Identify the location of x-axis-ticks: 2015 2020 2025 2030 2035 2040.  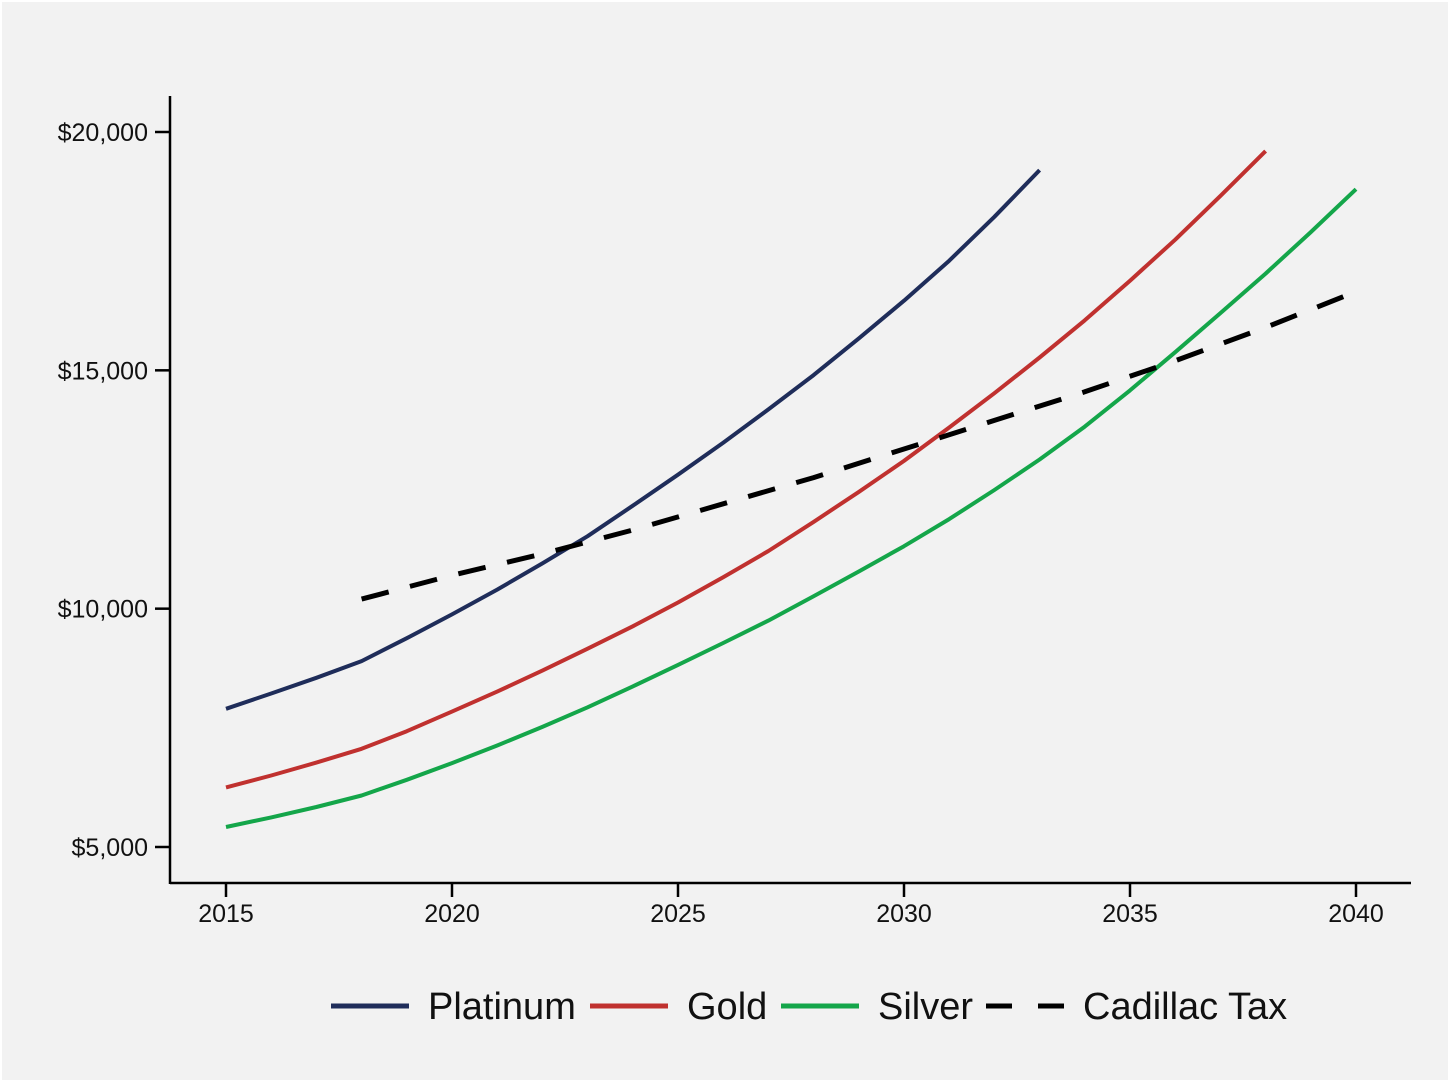
(791, 905).